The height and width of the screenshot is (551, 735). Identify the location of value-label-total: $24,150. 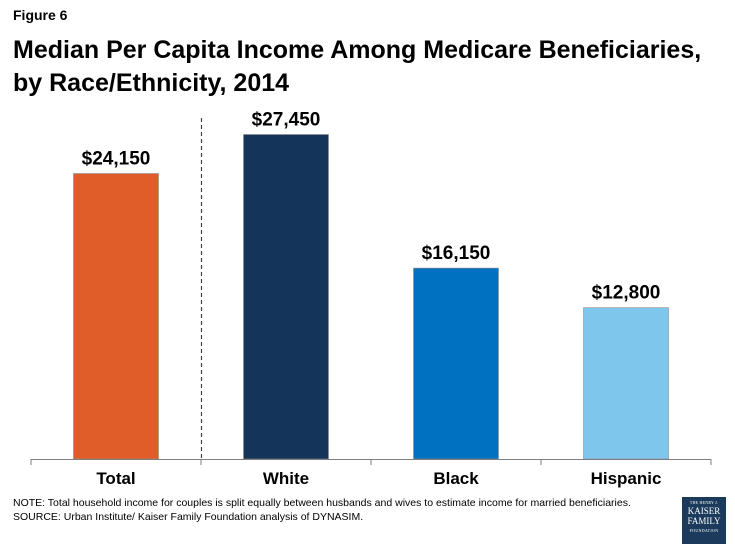
(116, 159).